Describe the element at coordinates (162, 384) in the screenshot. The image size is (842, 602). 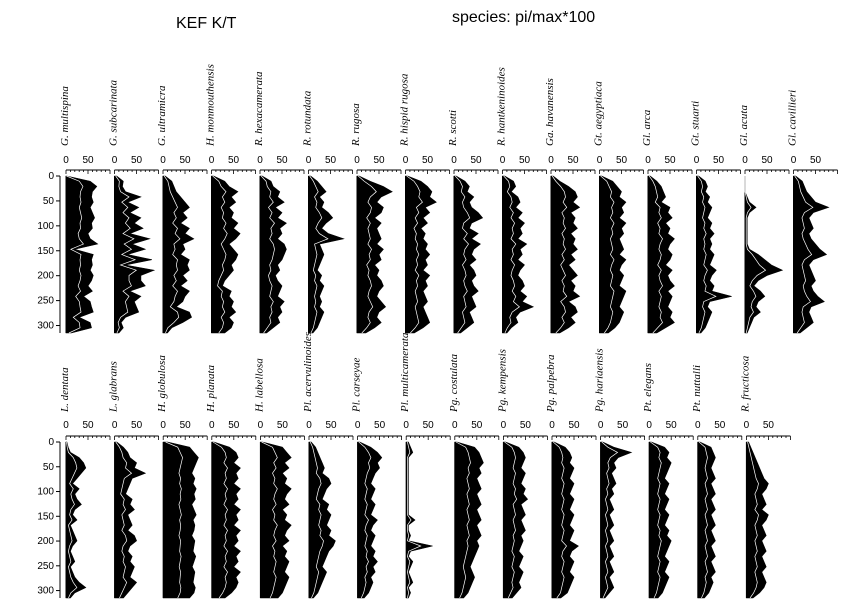
I see `species-label: H. globulosa` at that location.